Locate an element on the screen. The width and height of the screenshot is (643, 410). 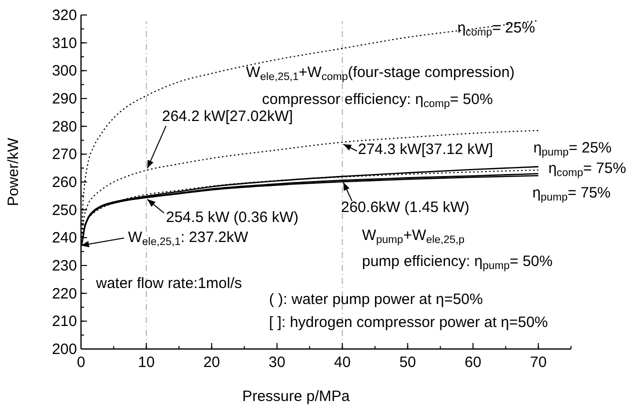
annotation: W$_{ele,25,1}$: 237.2kW is located at coordinates (188, 238).